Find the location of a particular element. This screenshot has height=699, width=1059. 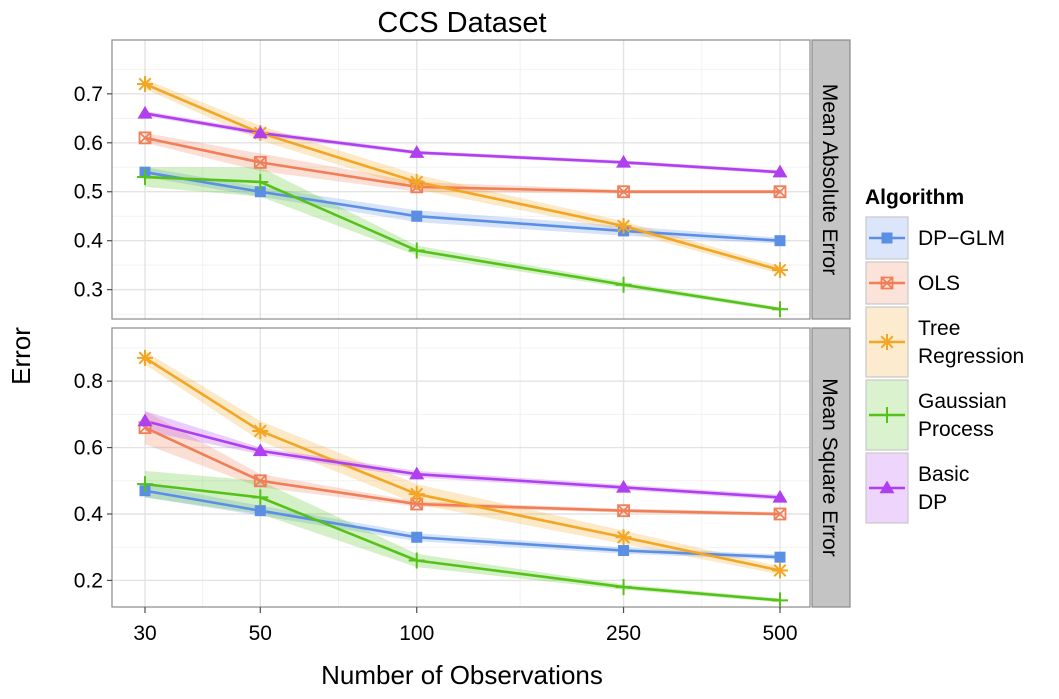

legend-label: Basic is located at coordinates (943, 474).